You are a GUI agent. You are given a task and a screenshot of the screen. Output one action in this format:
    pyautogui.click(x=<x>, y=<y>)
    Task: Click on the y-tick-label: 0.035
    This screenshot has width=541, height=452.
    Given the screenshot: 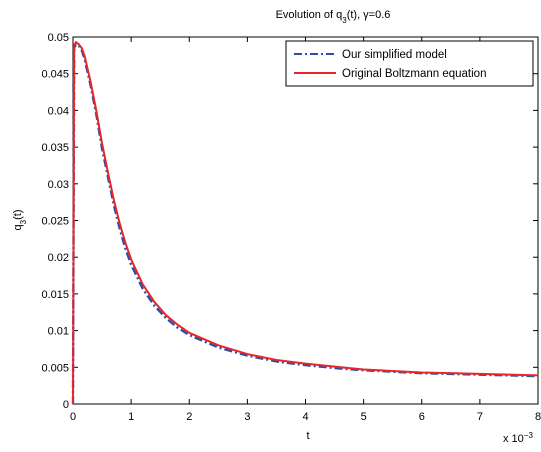 What is the action you would take?
    pyautogui.click(x=55, y=148)
    